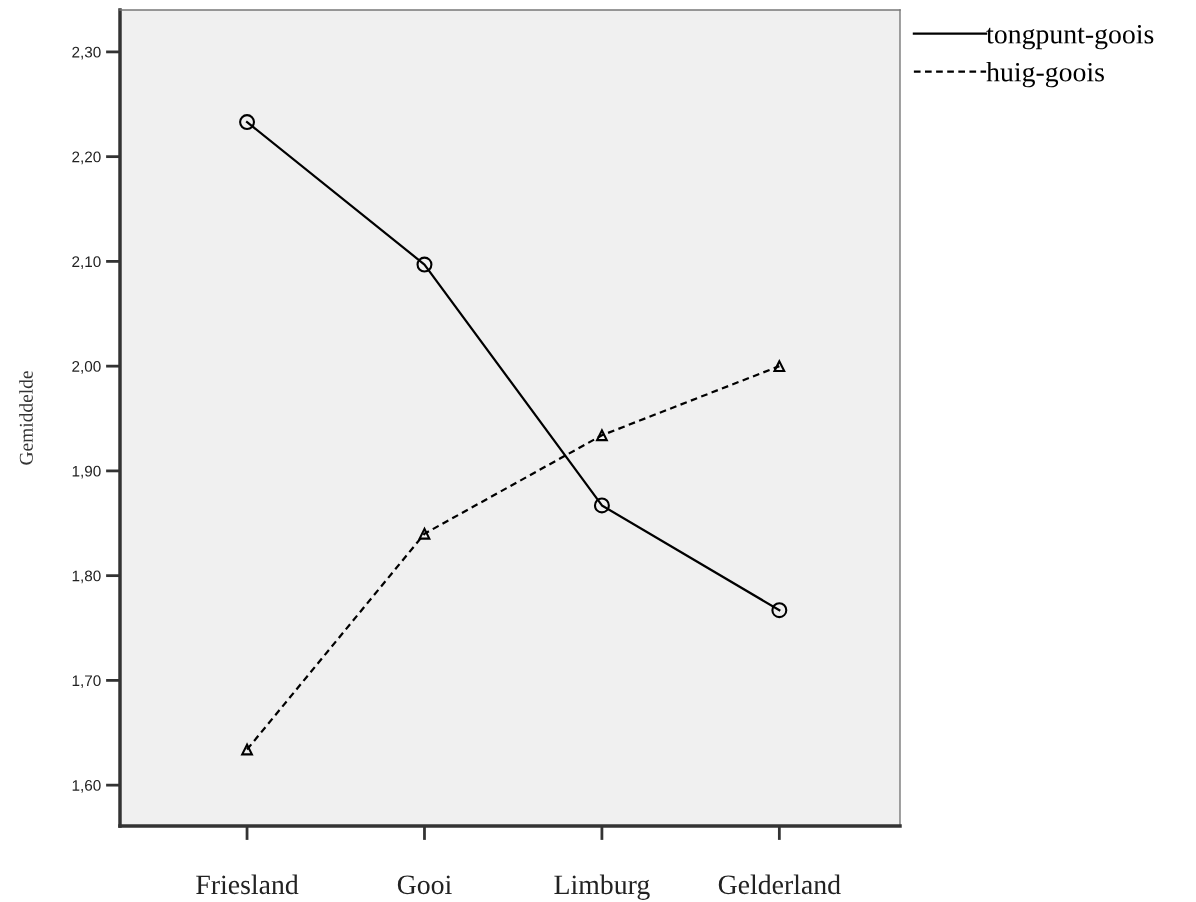  I want to click on y-tick-label: 2,00, so click(86, 367).